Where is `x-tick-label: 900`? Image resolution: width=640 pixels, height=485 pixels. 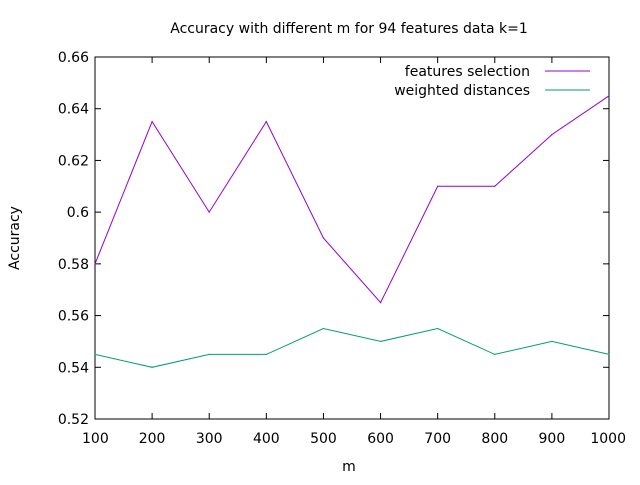 x-tick-label: 900 is located at coordinates (552, 439).